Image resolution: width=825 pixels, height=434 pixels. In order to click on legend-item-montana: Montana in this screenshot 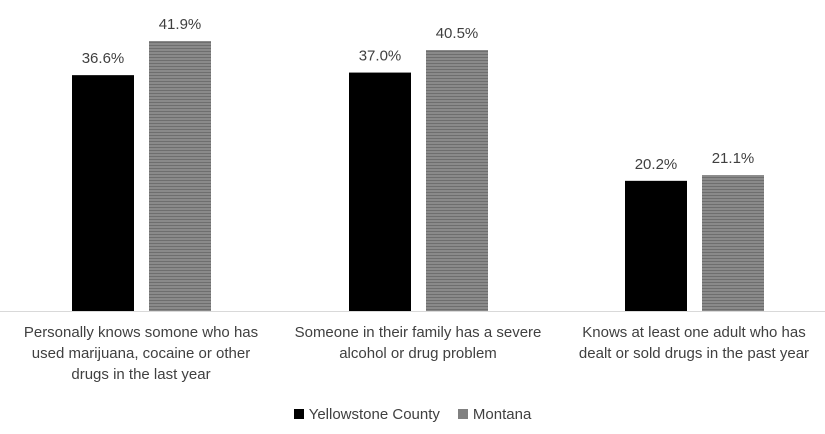, I will do `click(494, 414)`.